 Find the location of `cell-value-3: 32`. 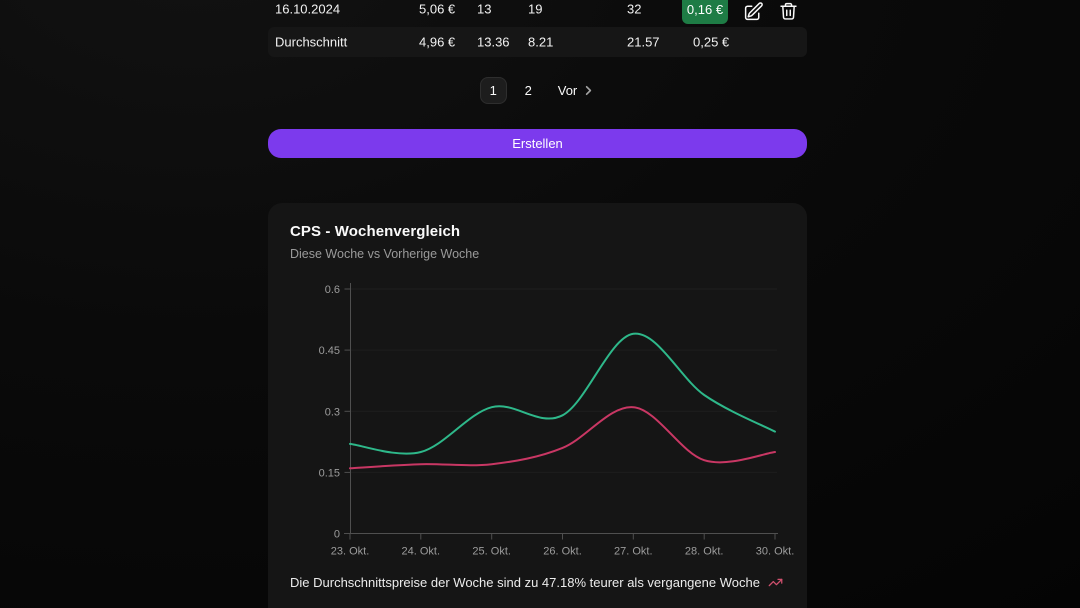

cell-value-3: 32 is located at coordinates (634, 9).